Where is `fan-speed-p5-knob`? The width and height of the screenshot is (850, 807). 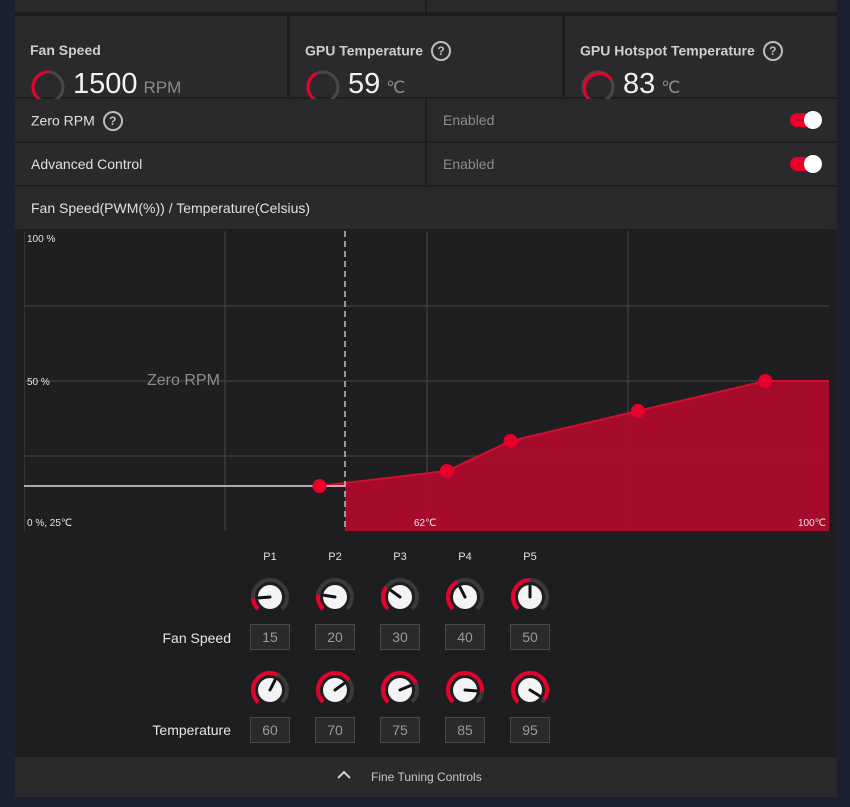
fan-speed-p5-knob is located at coordinates (530, 597).